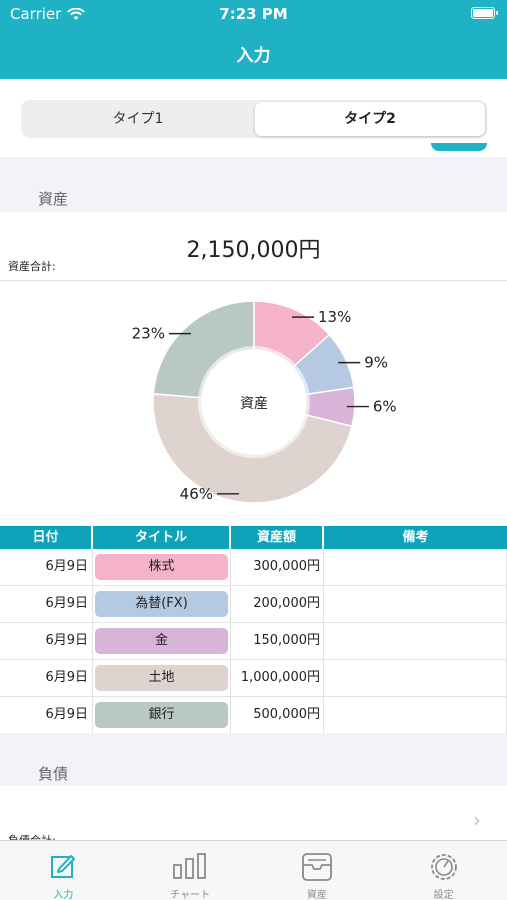 The image size is (507, 900). What do you see at coordinates (443, 895) in the screenshot?
I see `tab-settings-label: 設定` at bounding box center [443, 895].